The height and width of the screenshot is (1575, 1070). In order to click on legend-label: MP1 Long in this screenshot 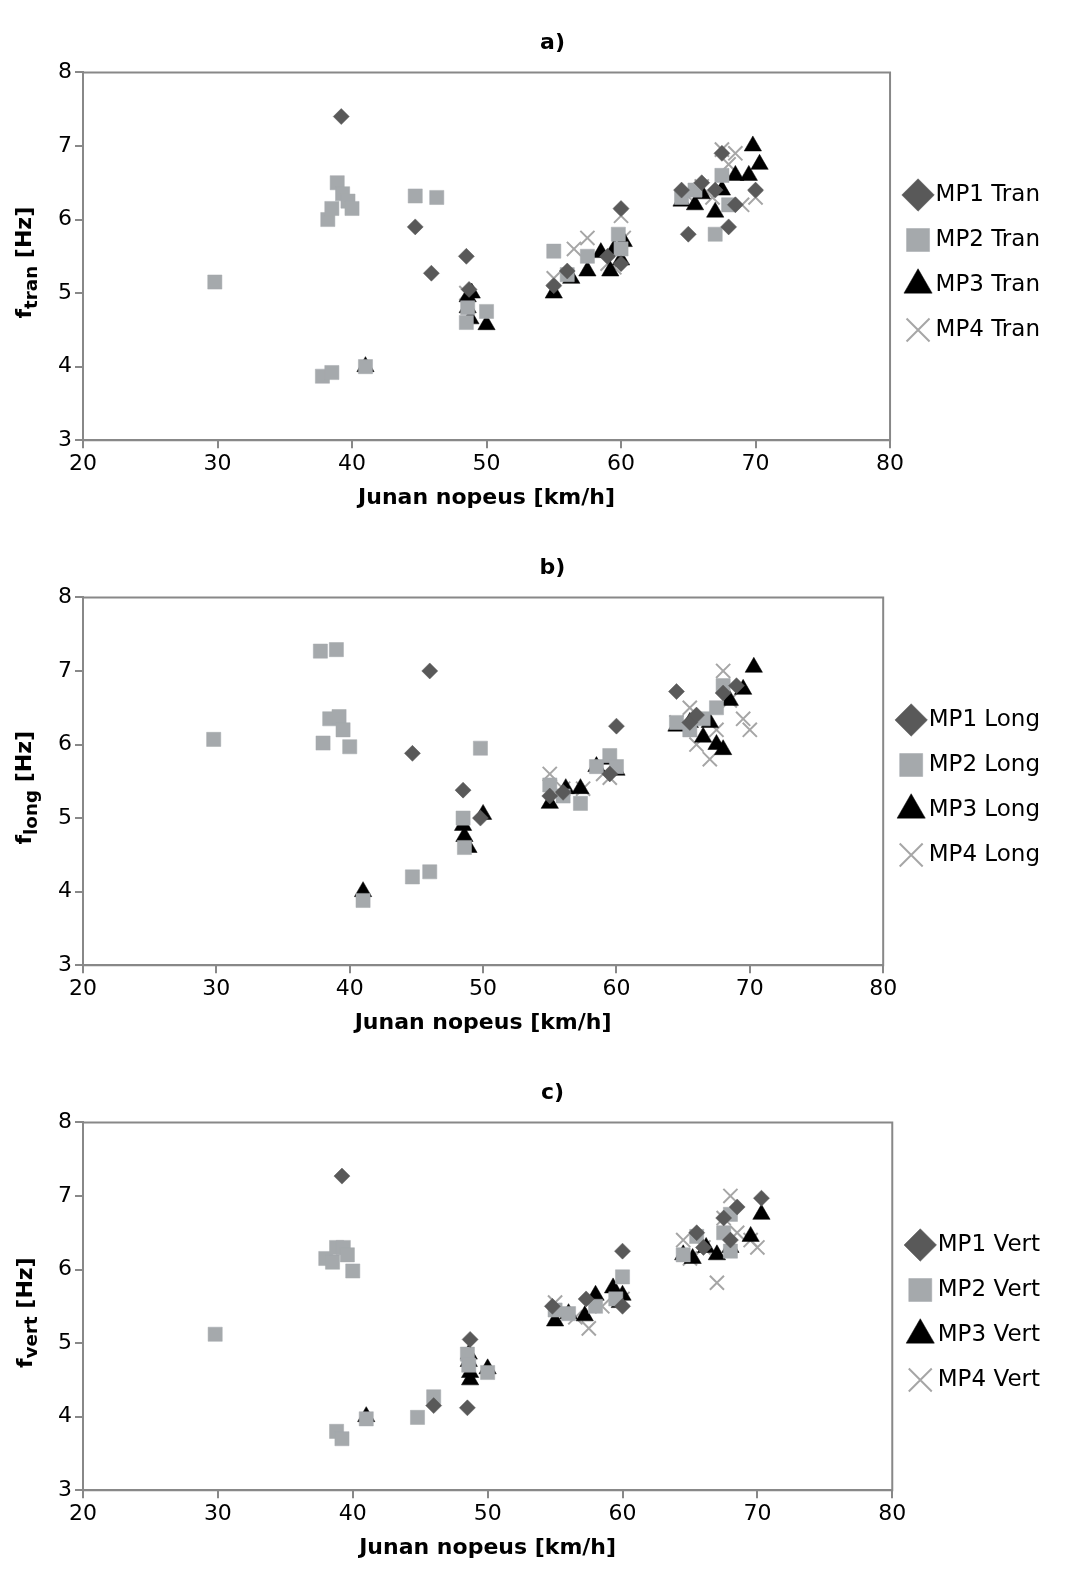, I will do `click(984, 717)`.